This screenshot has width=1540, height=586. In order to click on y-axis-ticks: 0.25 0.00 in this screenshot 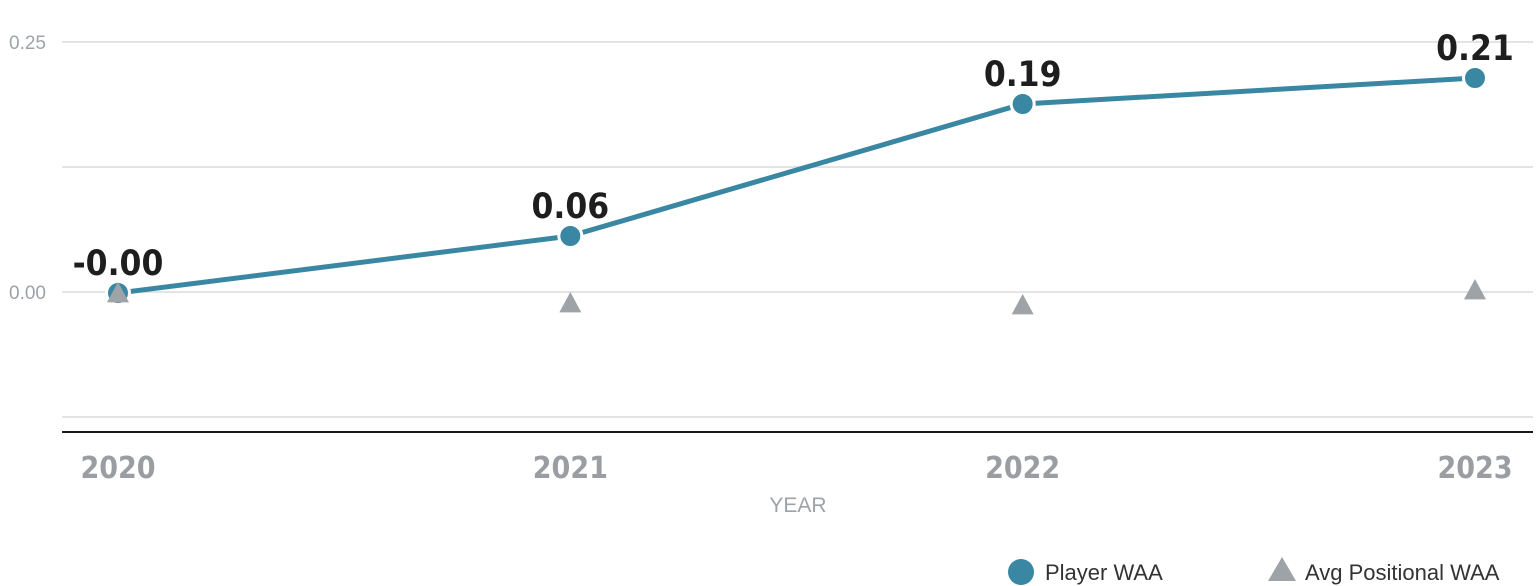, I will do `click(27, 168)`.